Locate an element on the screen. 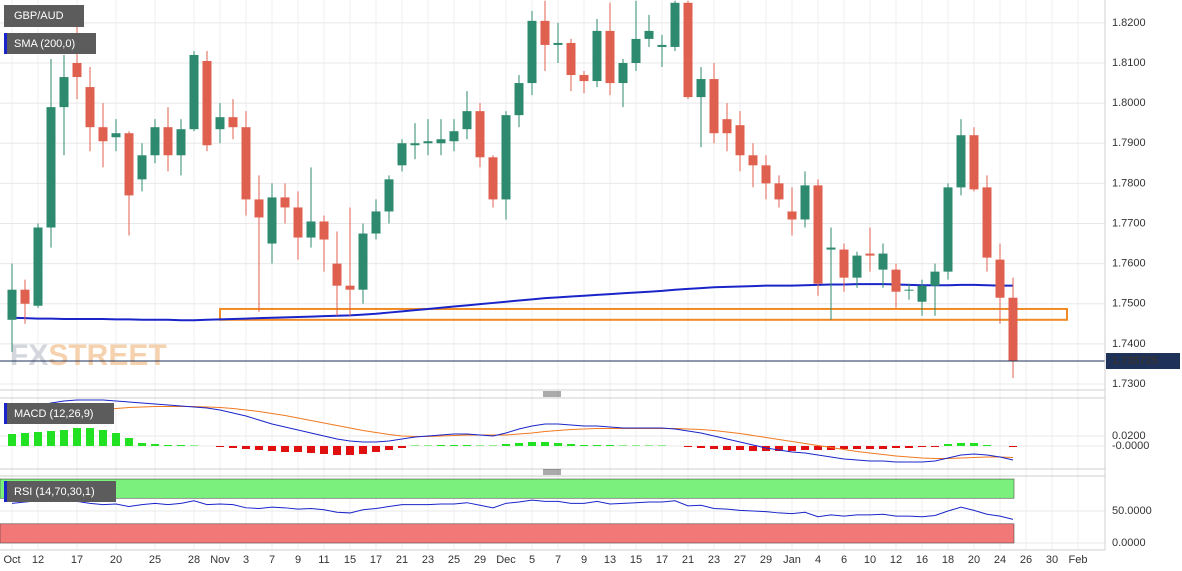  x-tick-label: 23 is located at coordinates (714, 560).